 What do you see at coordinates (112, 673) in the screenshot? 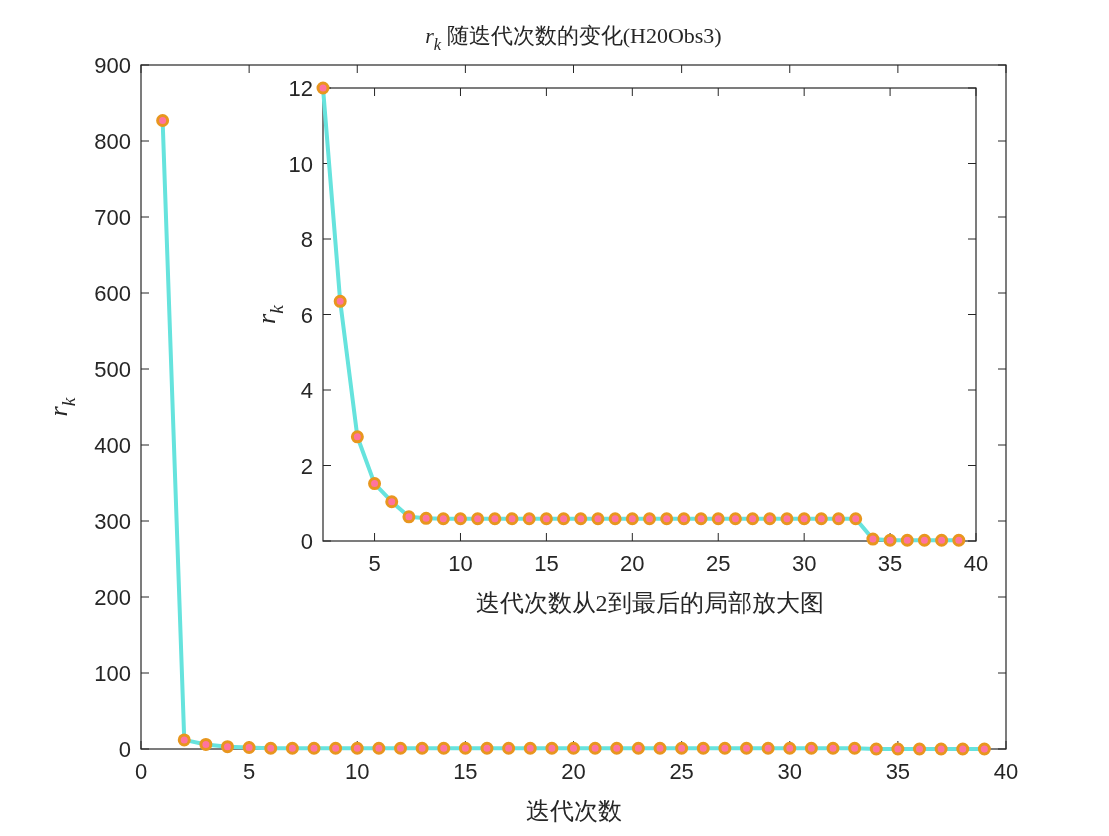
I see `y-tick-label: 100` at bounding box center [112, 673].